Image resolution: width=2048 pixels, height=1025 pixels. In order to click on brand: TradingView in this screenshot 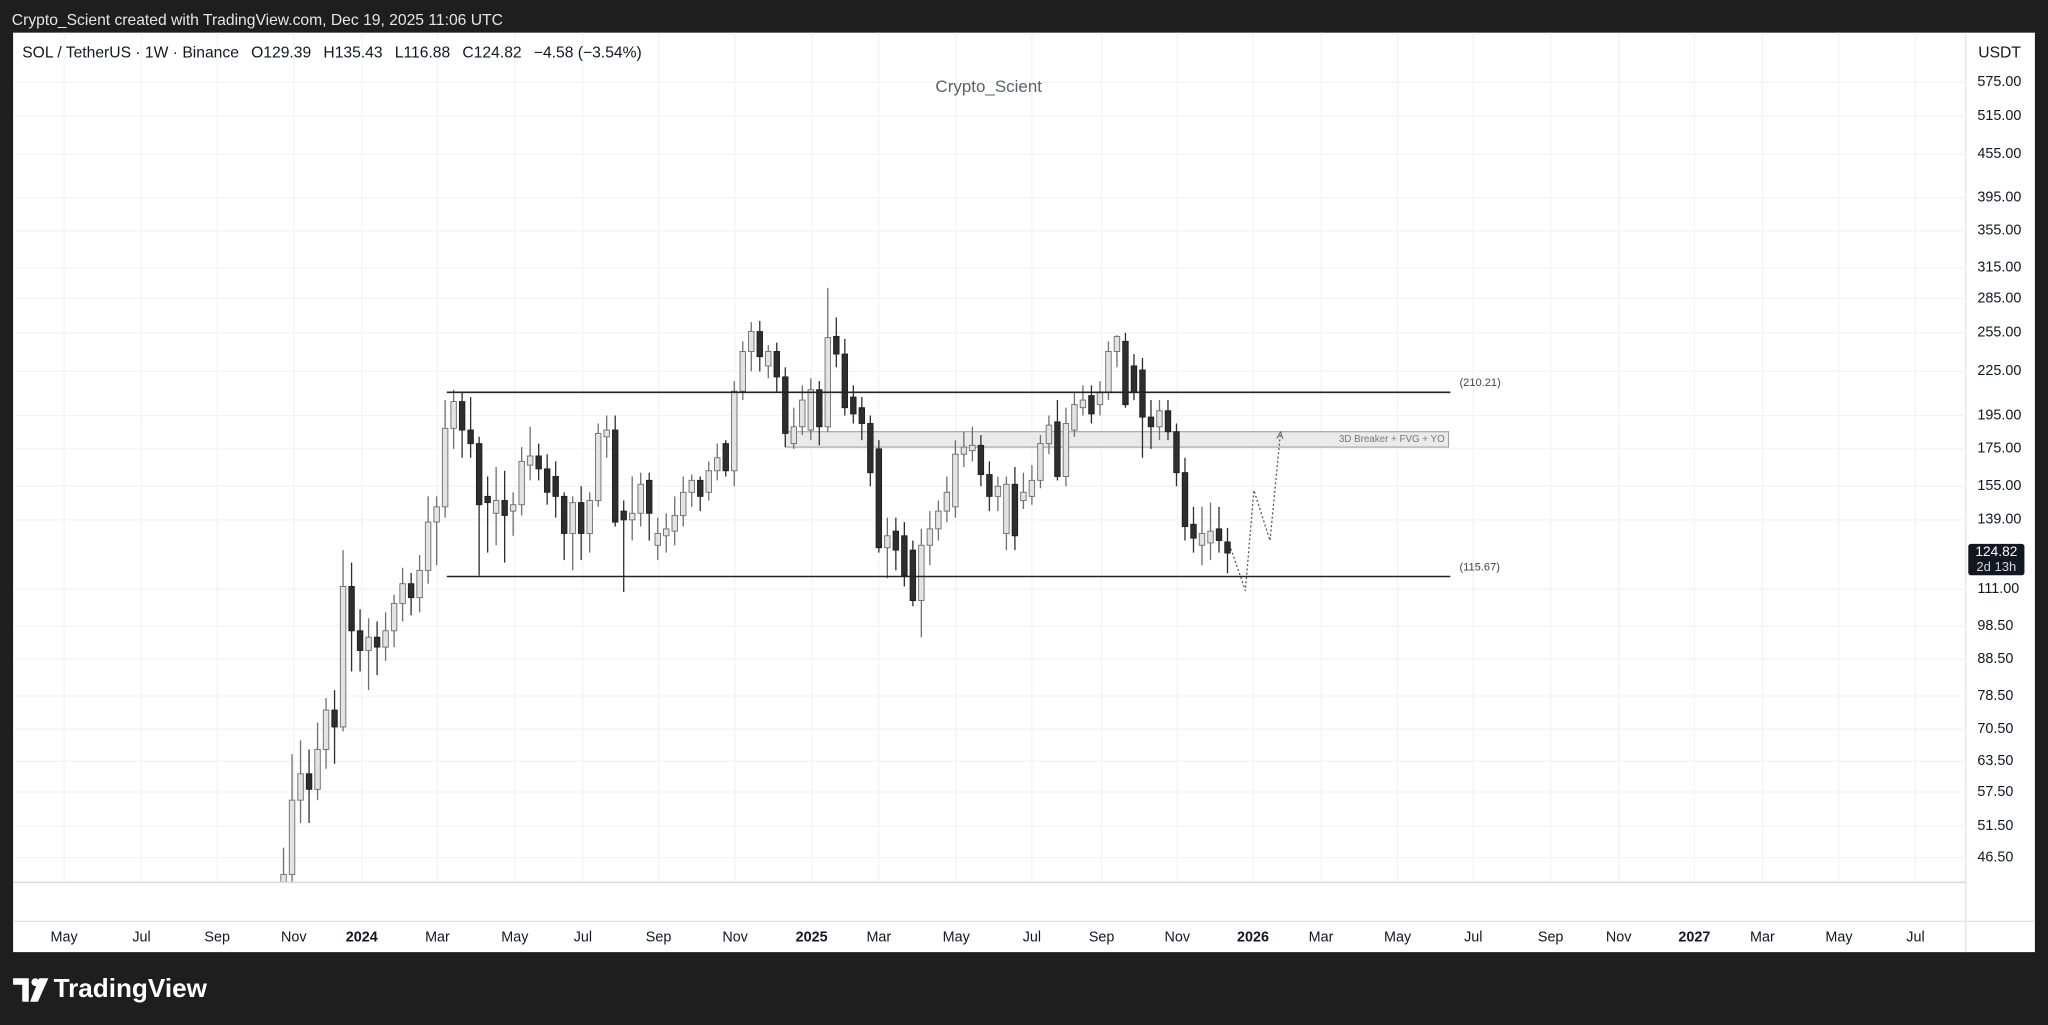, I will do `click(131, 988)`.